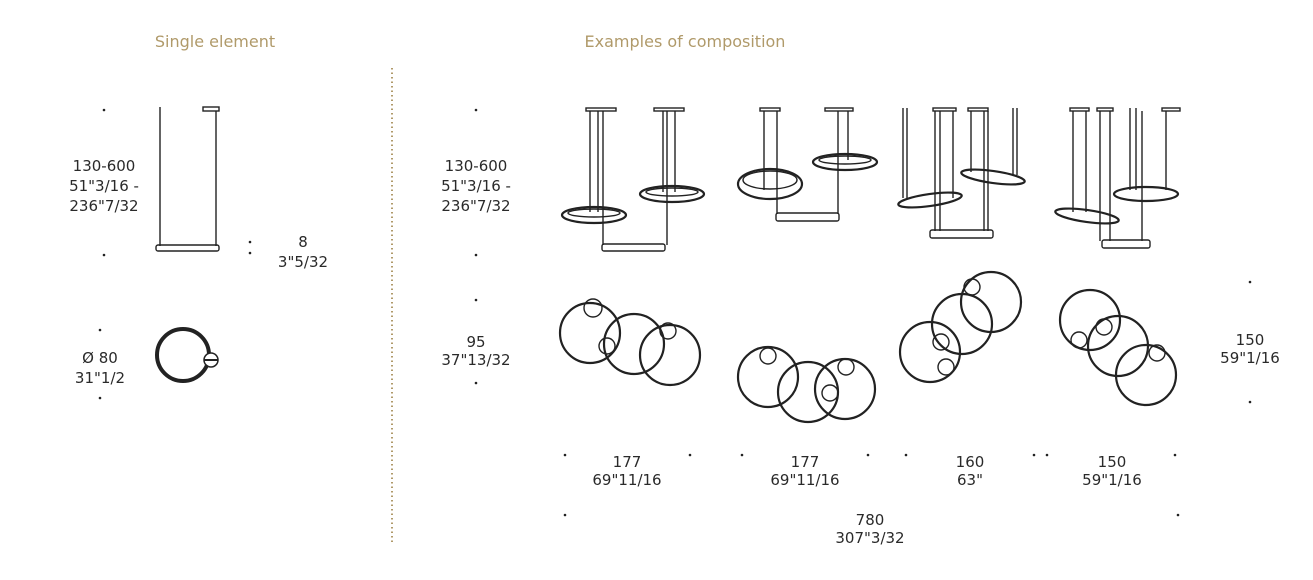  Describe the element at coordinates (476, 186) in the screenshot. I see `examples-height-in-1: 51"3/16 -` at that location.